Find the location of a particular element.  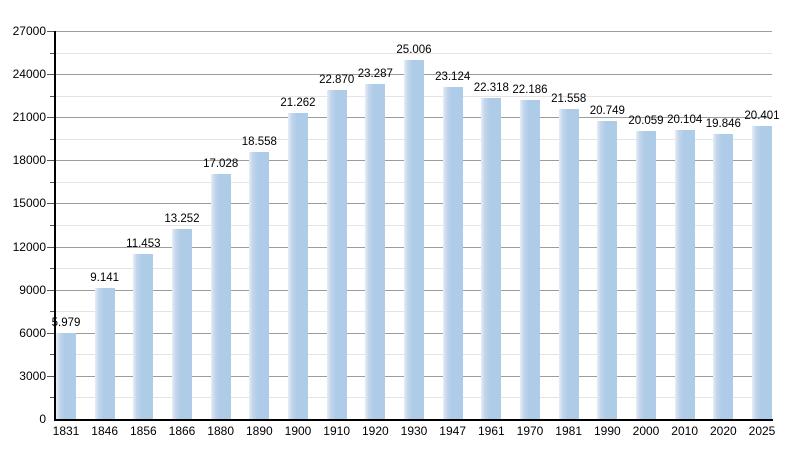

bar-value-label: 23.287 is located at coordinates (375, 74).